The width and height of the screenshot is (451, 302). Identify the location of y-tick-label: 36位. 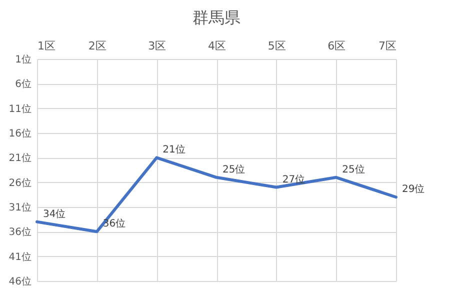
(20, 232).